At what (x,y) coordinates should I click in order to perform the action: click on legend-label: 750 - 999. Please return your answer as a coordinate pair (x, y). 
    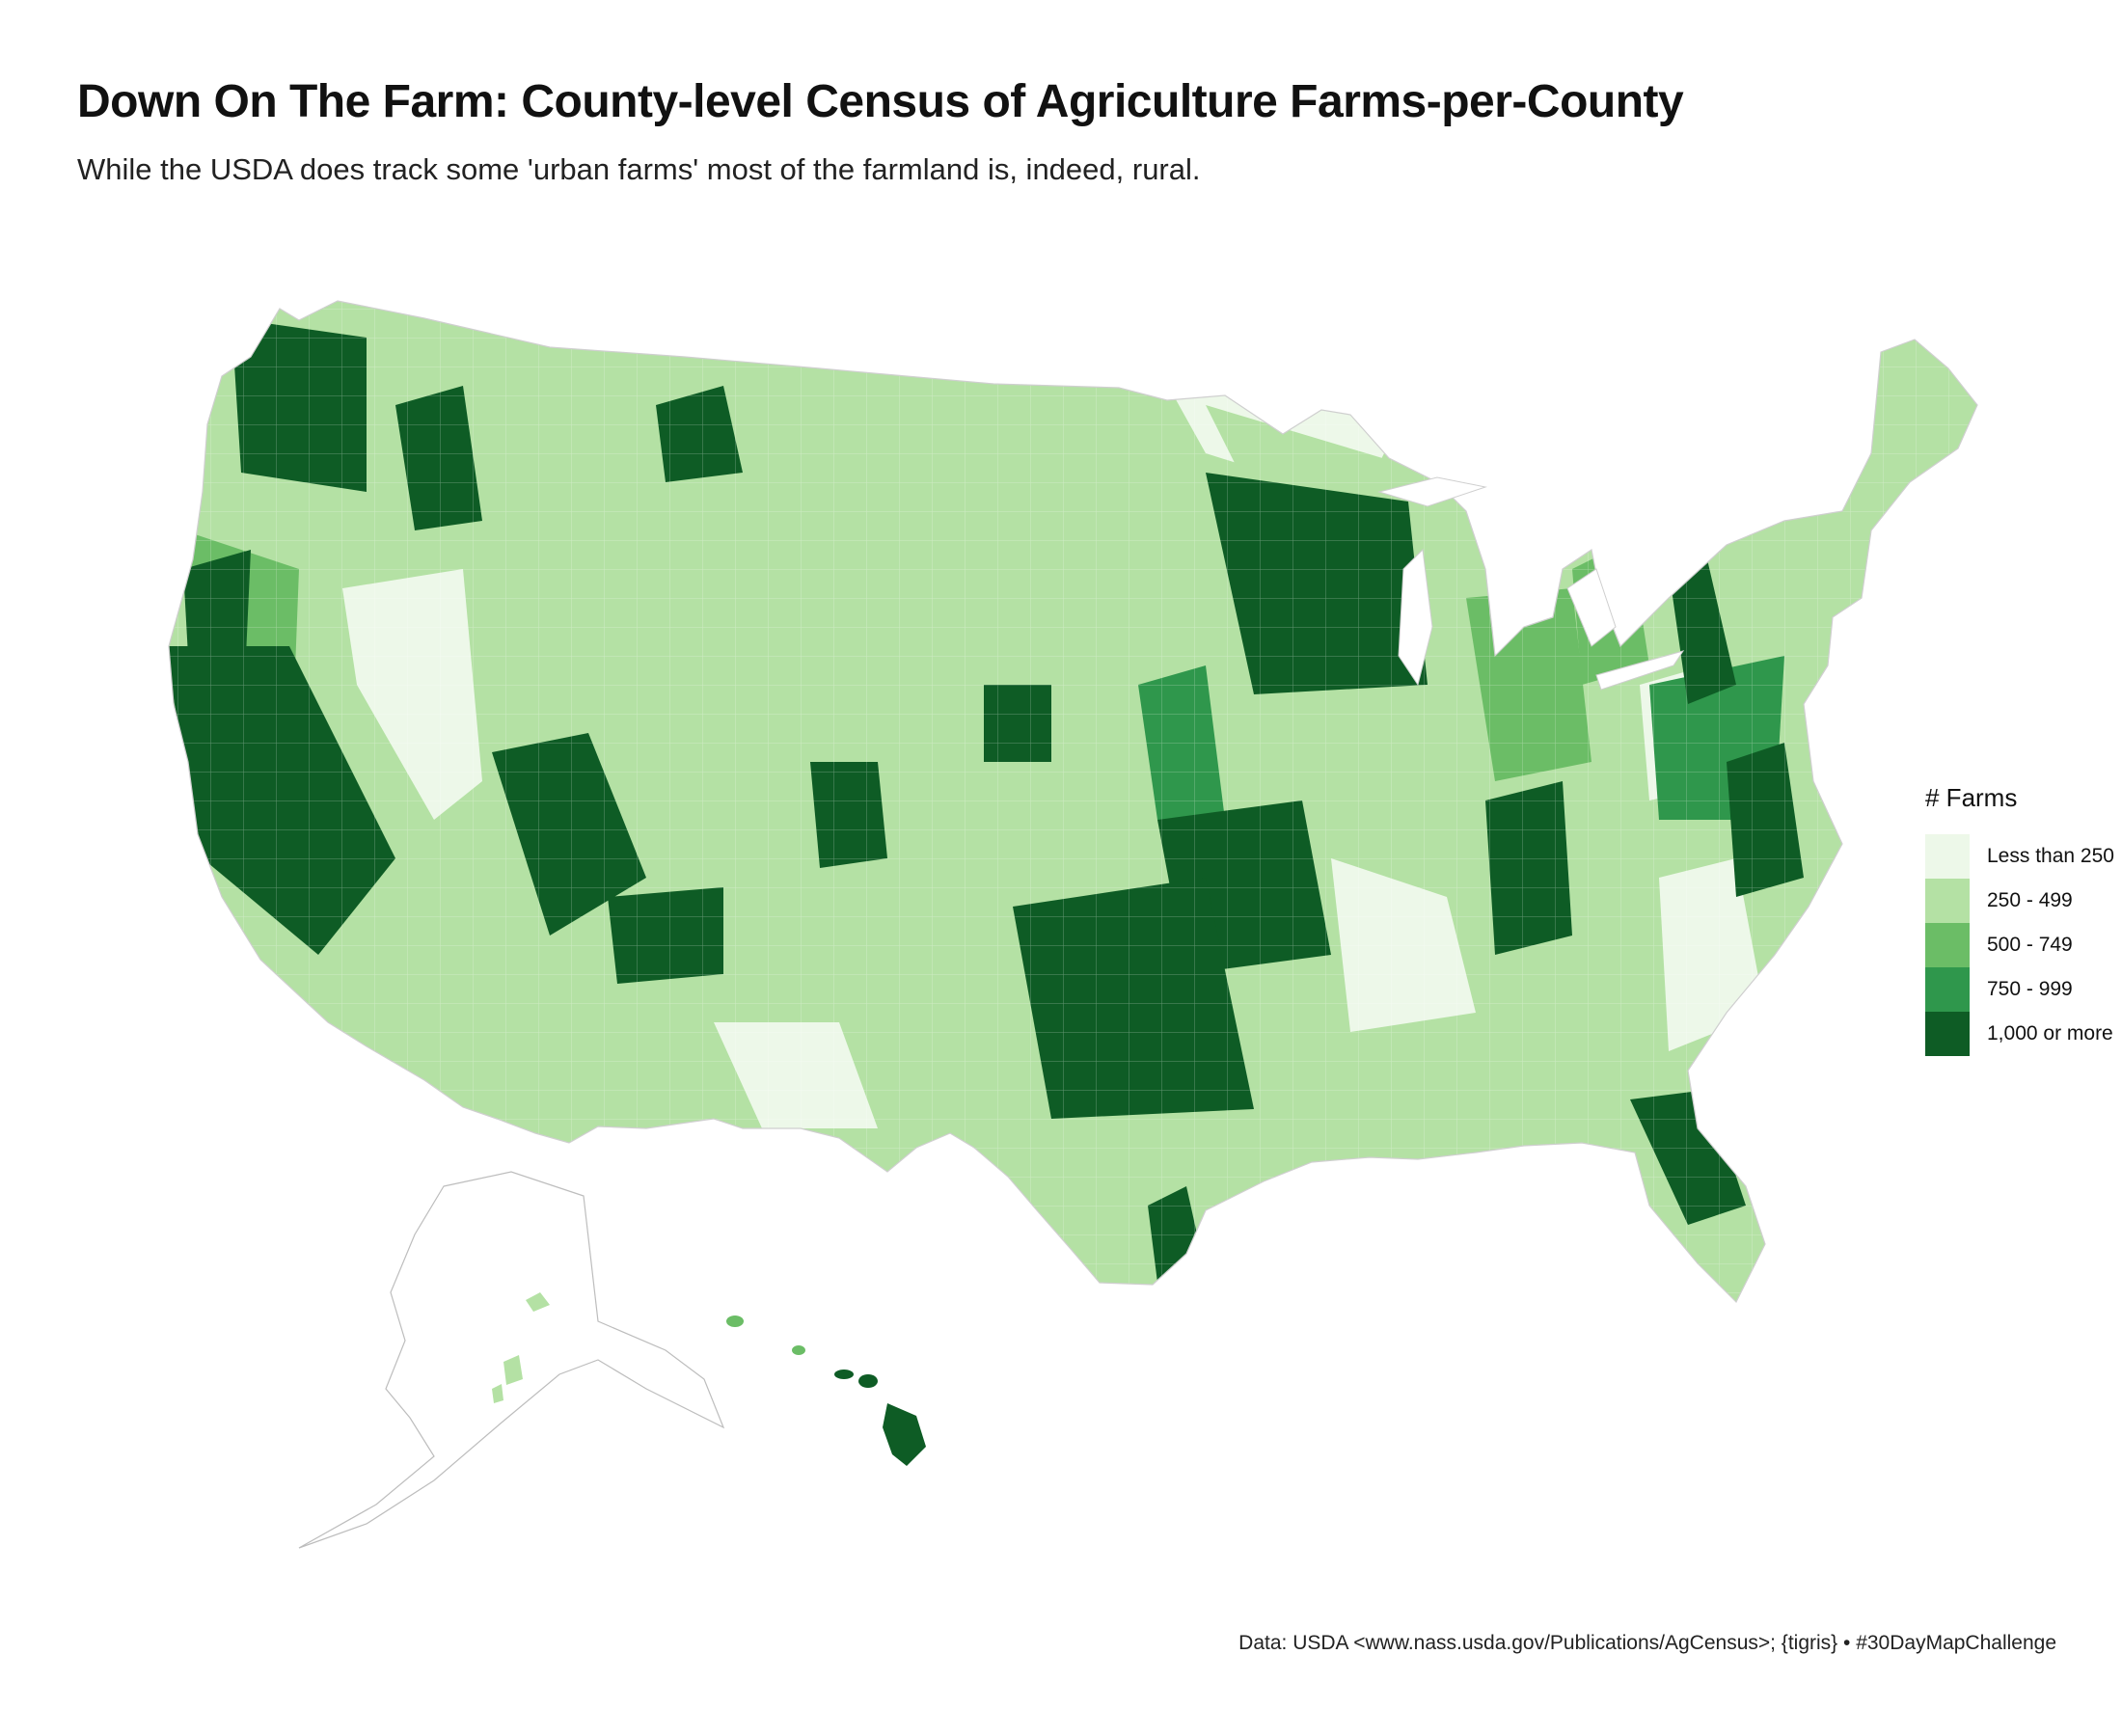
    Looking at the image, I should click on (2030, 989).